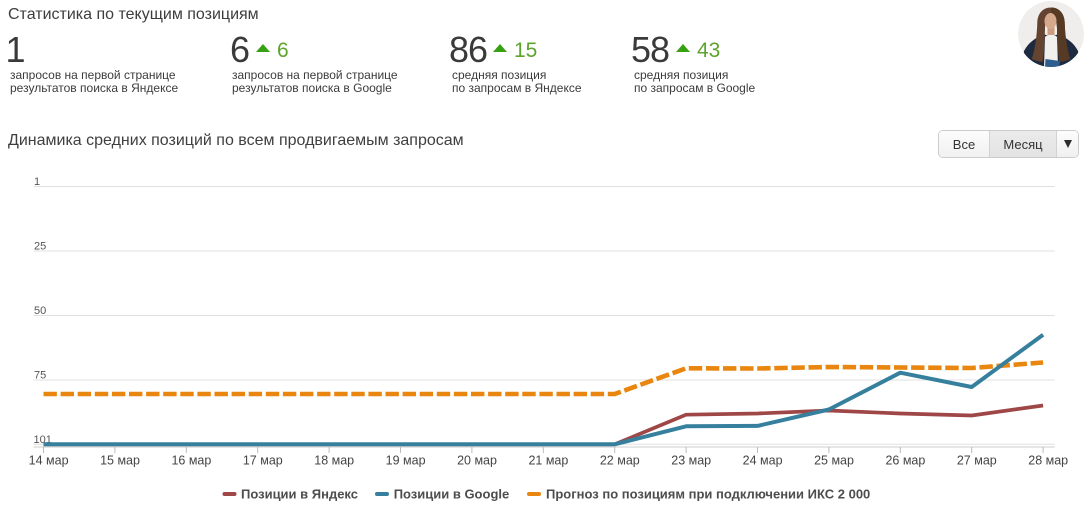 The width and height of the screenshot is (1091, 505). What do you see at coordinates (763, 460) in the screenshot?
I see `svg-text: 24 мар` at bounding box center [763, 460].